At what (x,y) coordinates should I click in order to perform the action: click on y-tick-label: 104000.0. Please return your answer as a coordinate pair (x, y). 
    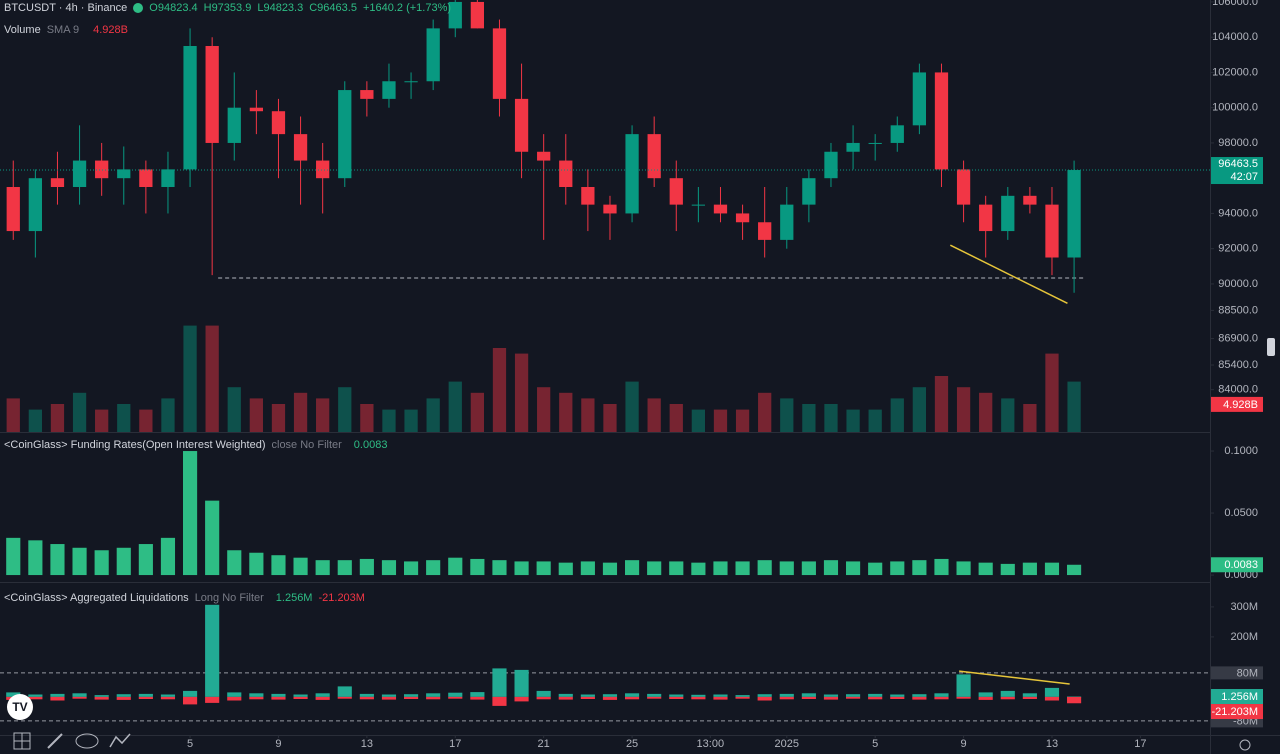
    Looking at the image, I should click on (1235, 37).